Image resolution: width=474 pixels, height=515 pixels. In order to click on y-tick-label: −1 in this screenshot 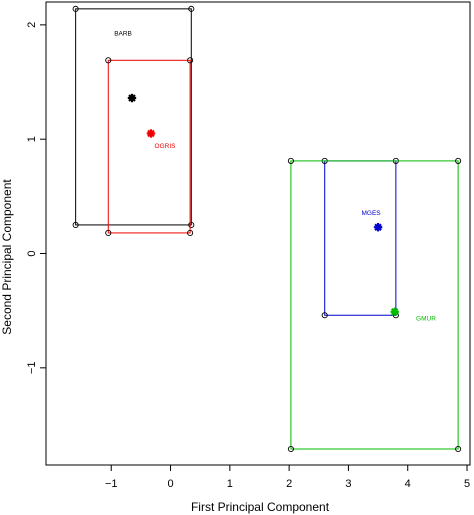, I will do `click(32, 368)`.